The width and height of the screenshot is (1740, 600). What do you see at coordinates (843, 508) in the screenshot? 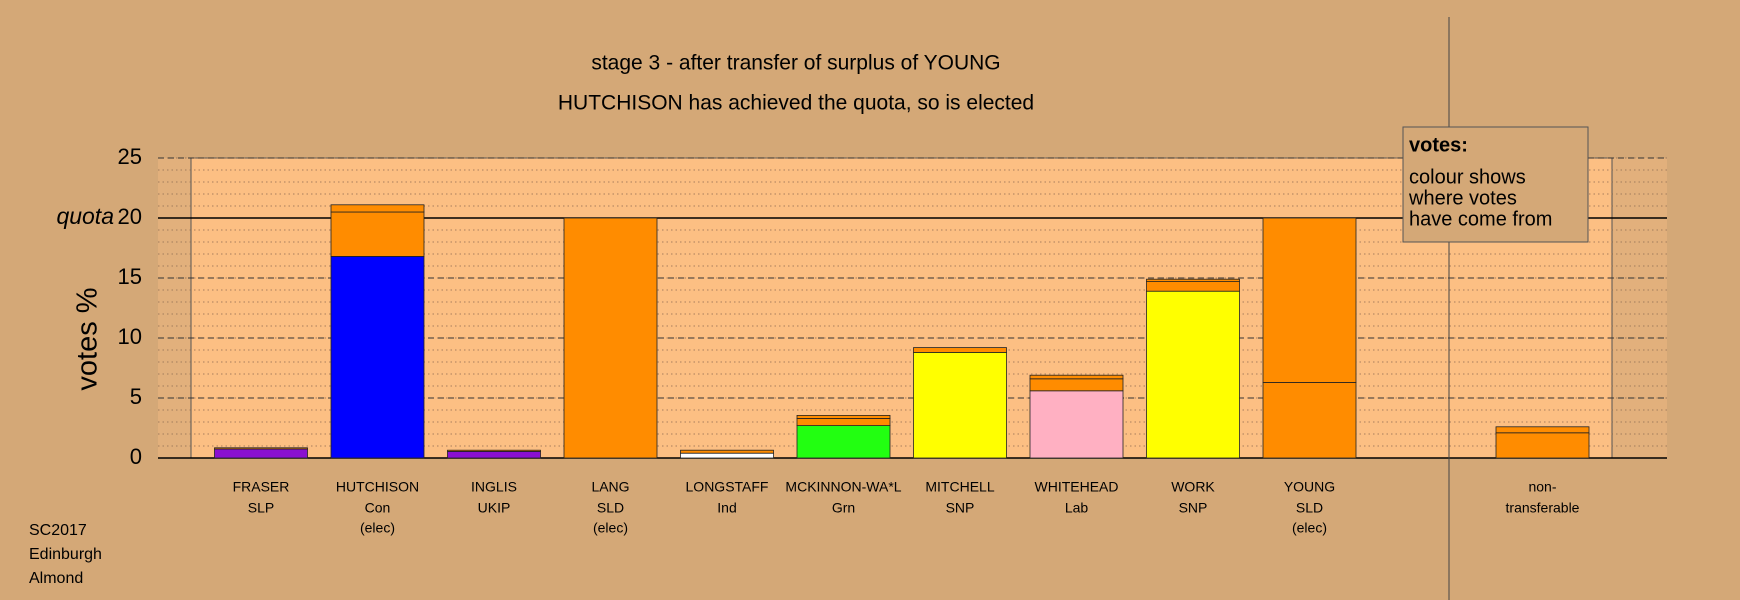
I see `party-label: Grn` at bounding box center [843, 508].